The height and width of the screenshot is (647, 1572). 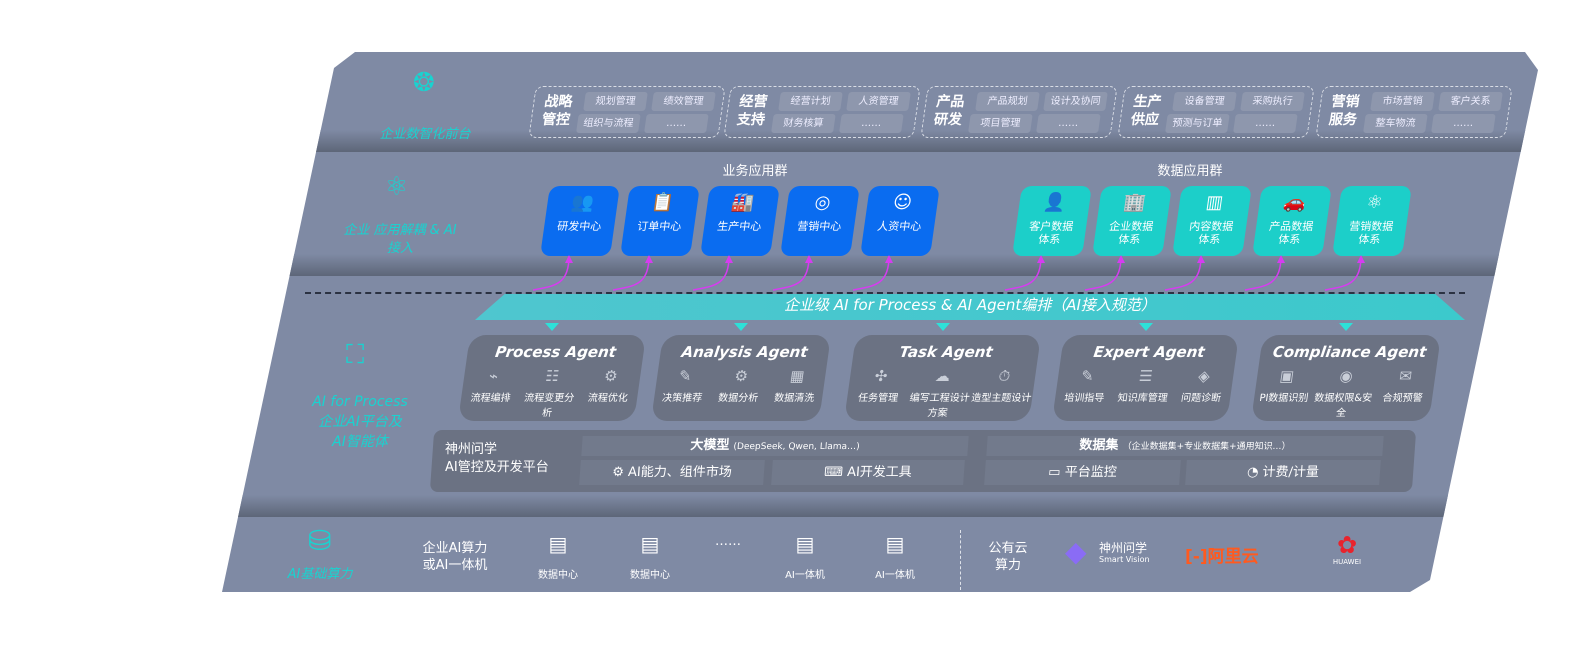 I want to click on ai-banner-text: 企业级 AI for Process & AI Agent编排（AI接入规范）, so click(x=970, y=305).